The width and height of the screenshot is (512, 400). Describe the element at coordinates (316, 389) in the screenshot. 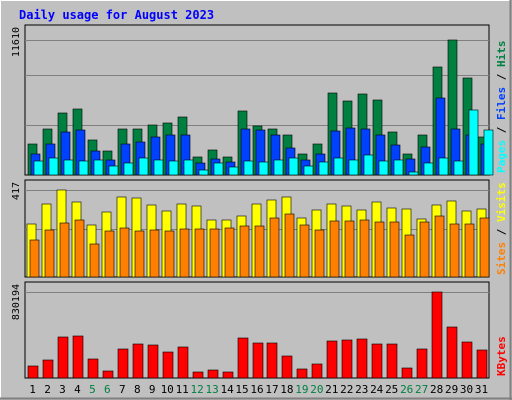

I see `x-tick-label: 20` at that location.